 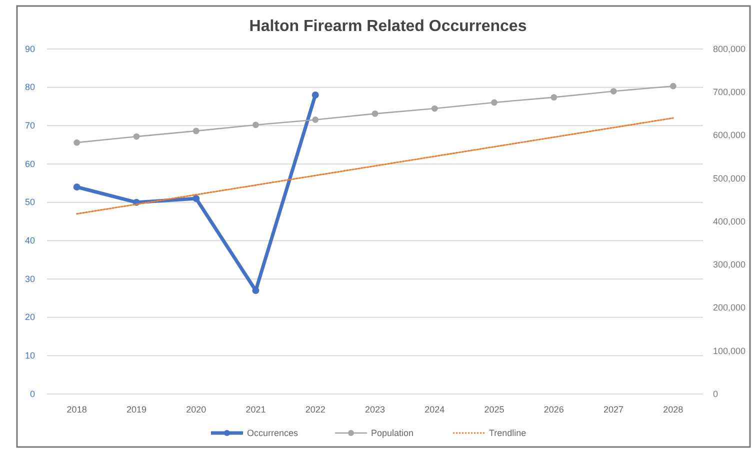 What do you see at coordinates (673, 409) in the screenshot?
I see `x-tick-label: 2028` at bounding box center [673, 409].